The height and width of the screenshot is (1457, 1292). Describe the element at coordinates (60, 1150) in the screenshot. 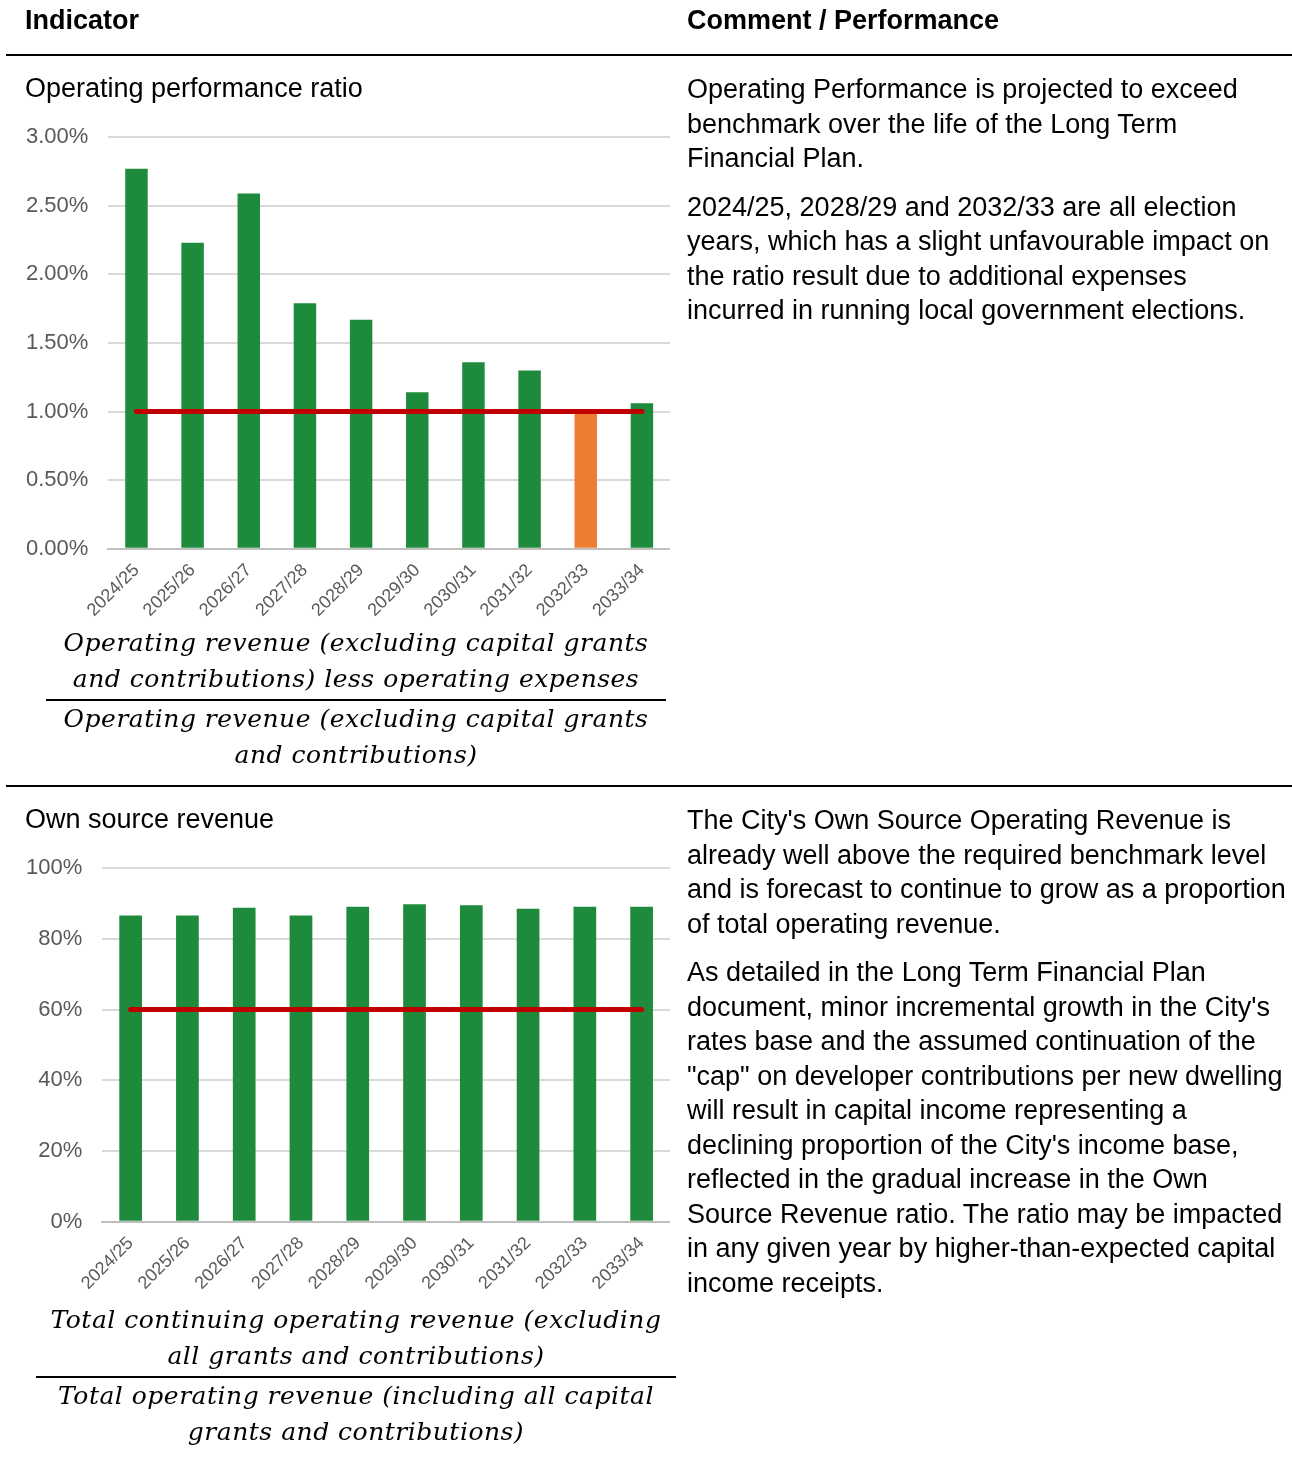

I see `y-tick-label: 20%` at that location.